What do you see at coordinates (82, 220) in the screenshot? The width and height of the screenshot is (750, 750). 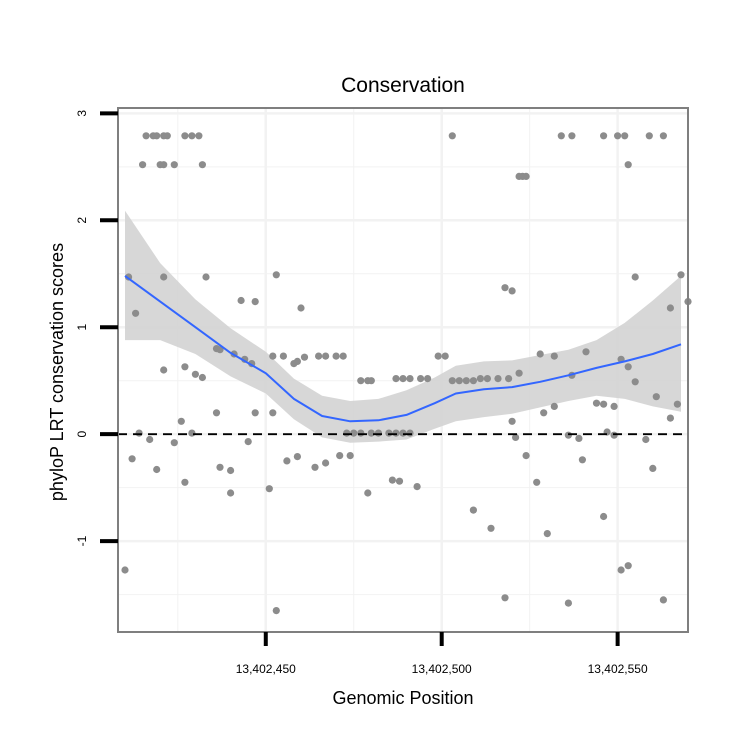 I see `y-tick-label: 2` at bounding box center [82, 220].